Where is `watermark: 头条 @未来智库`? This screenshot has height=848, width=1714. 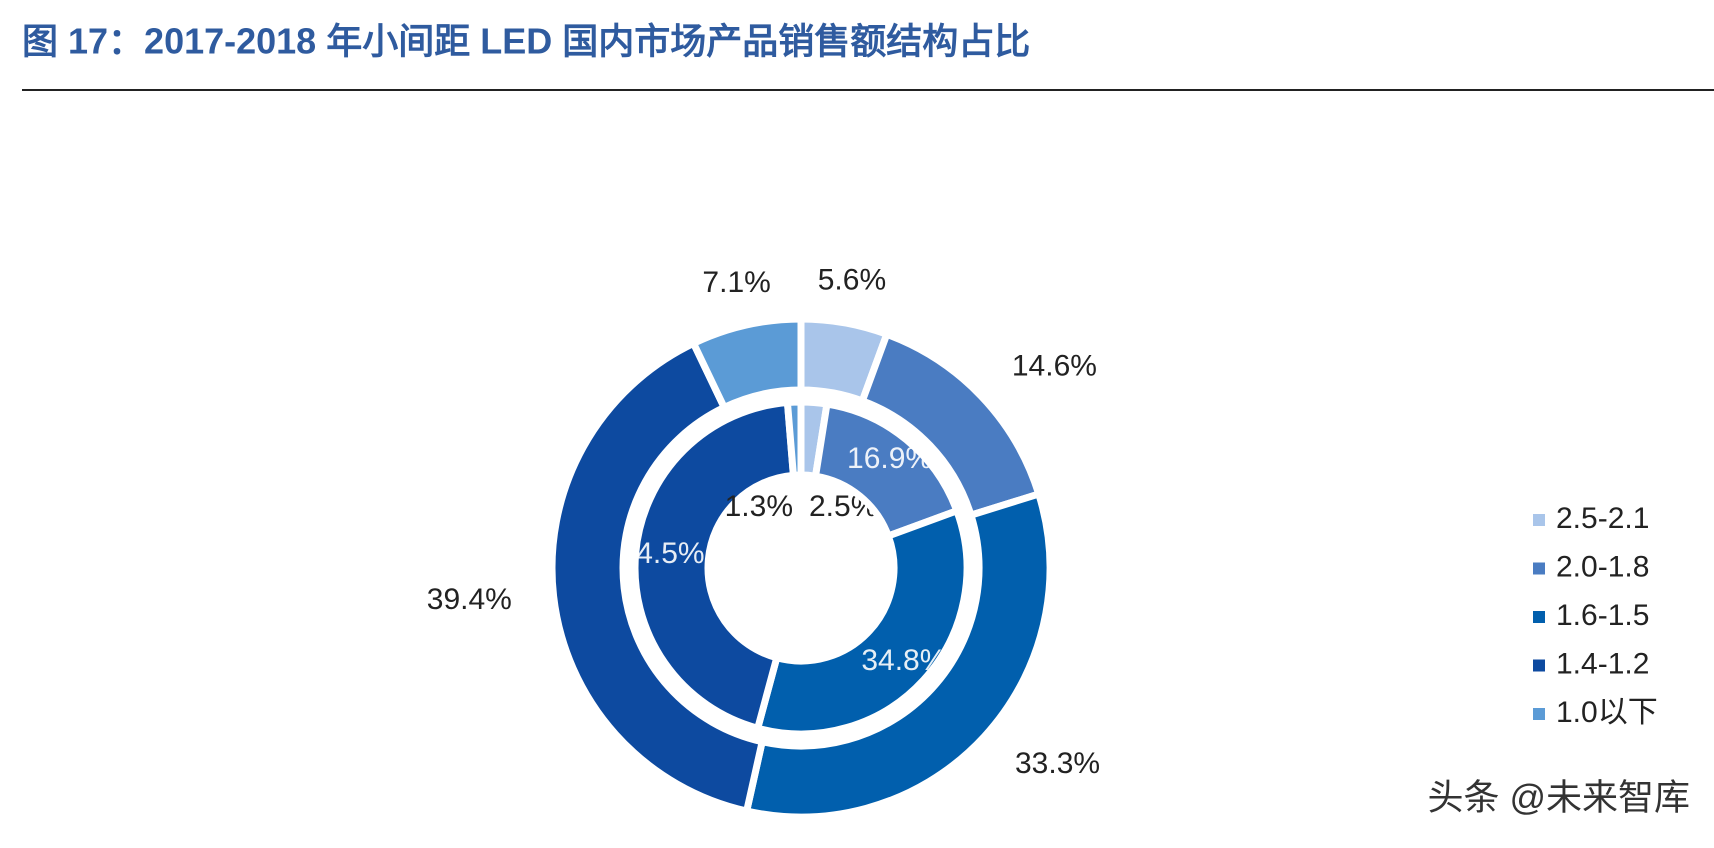 watermark: 头条 @未来智库 is located at coordinates (1558, 797).